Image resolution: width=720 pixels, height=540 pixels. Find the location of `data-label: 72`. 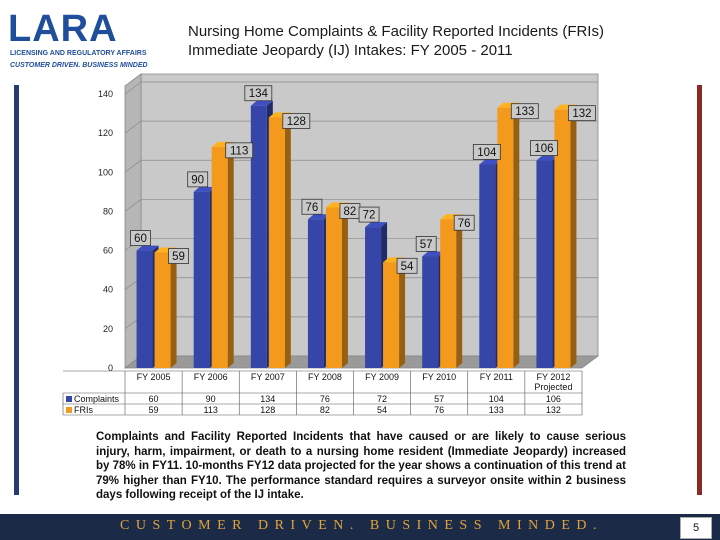

data-label: 72 is located at coordinates (369, 216).